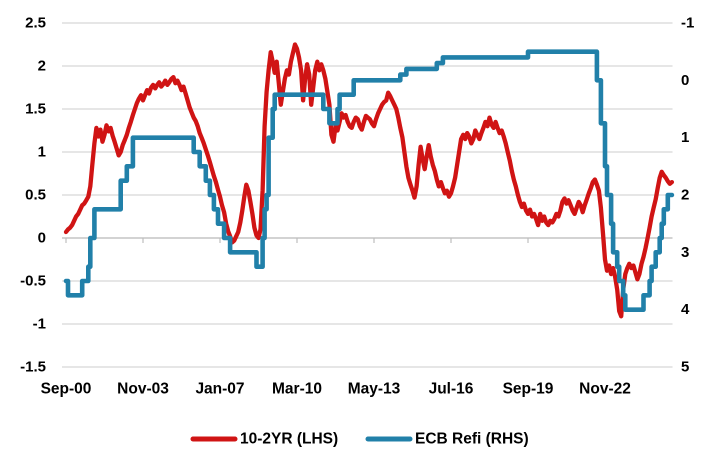 The height and width of the screenshot is (470, 721). I want to click on x-axis-label: Mar-10, so click(297, 389).